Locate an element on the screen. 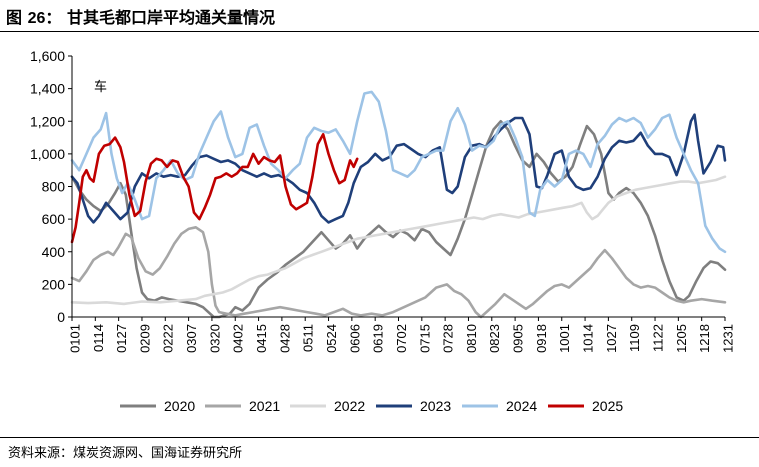 Image resolution: width=759 pixels, height=467 pixels. x-tick-label: 0810 is located at coordinates (471, 338).